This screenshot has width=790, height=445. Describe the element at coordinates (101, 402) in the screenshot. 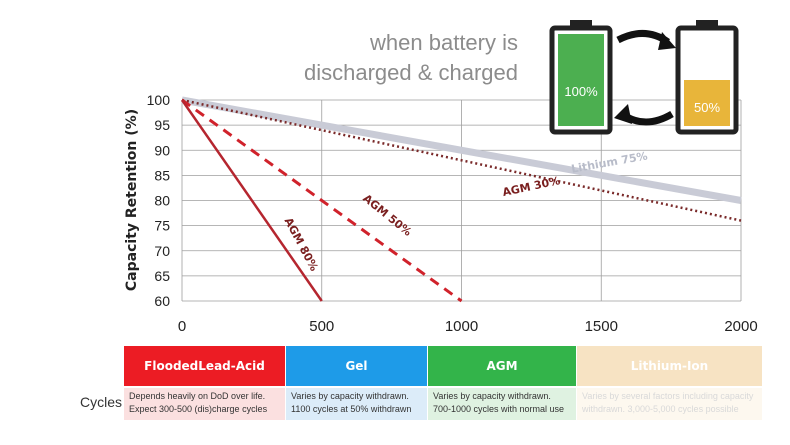

I see `cycles-row-label: Cycles` at that location.